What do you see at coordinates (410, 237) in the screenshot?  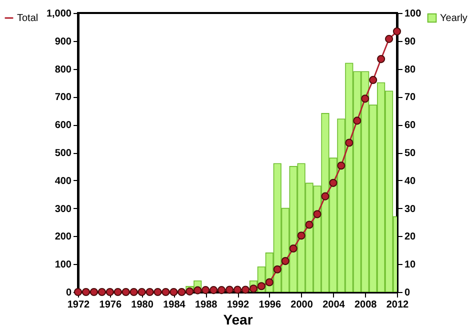 I see `y2-tick-label: 20` at bounding box center [410, 237].